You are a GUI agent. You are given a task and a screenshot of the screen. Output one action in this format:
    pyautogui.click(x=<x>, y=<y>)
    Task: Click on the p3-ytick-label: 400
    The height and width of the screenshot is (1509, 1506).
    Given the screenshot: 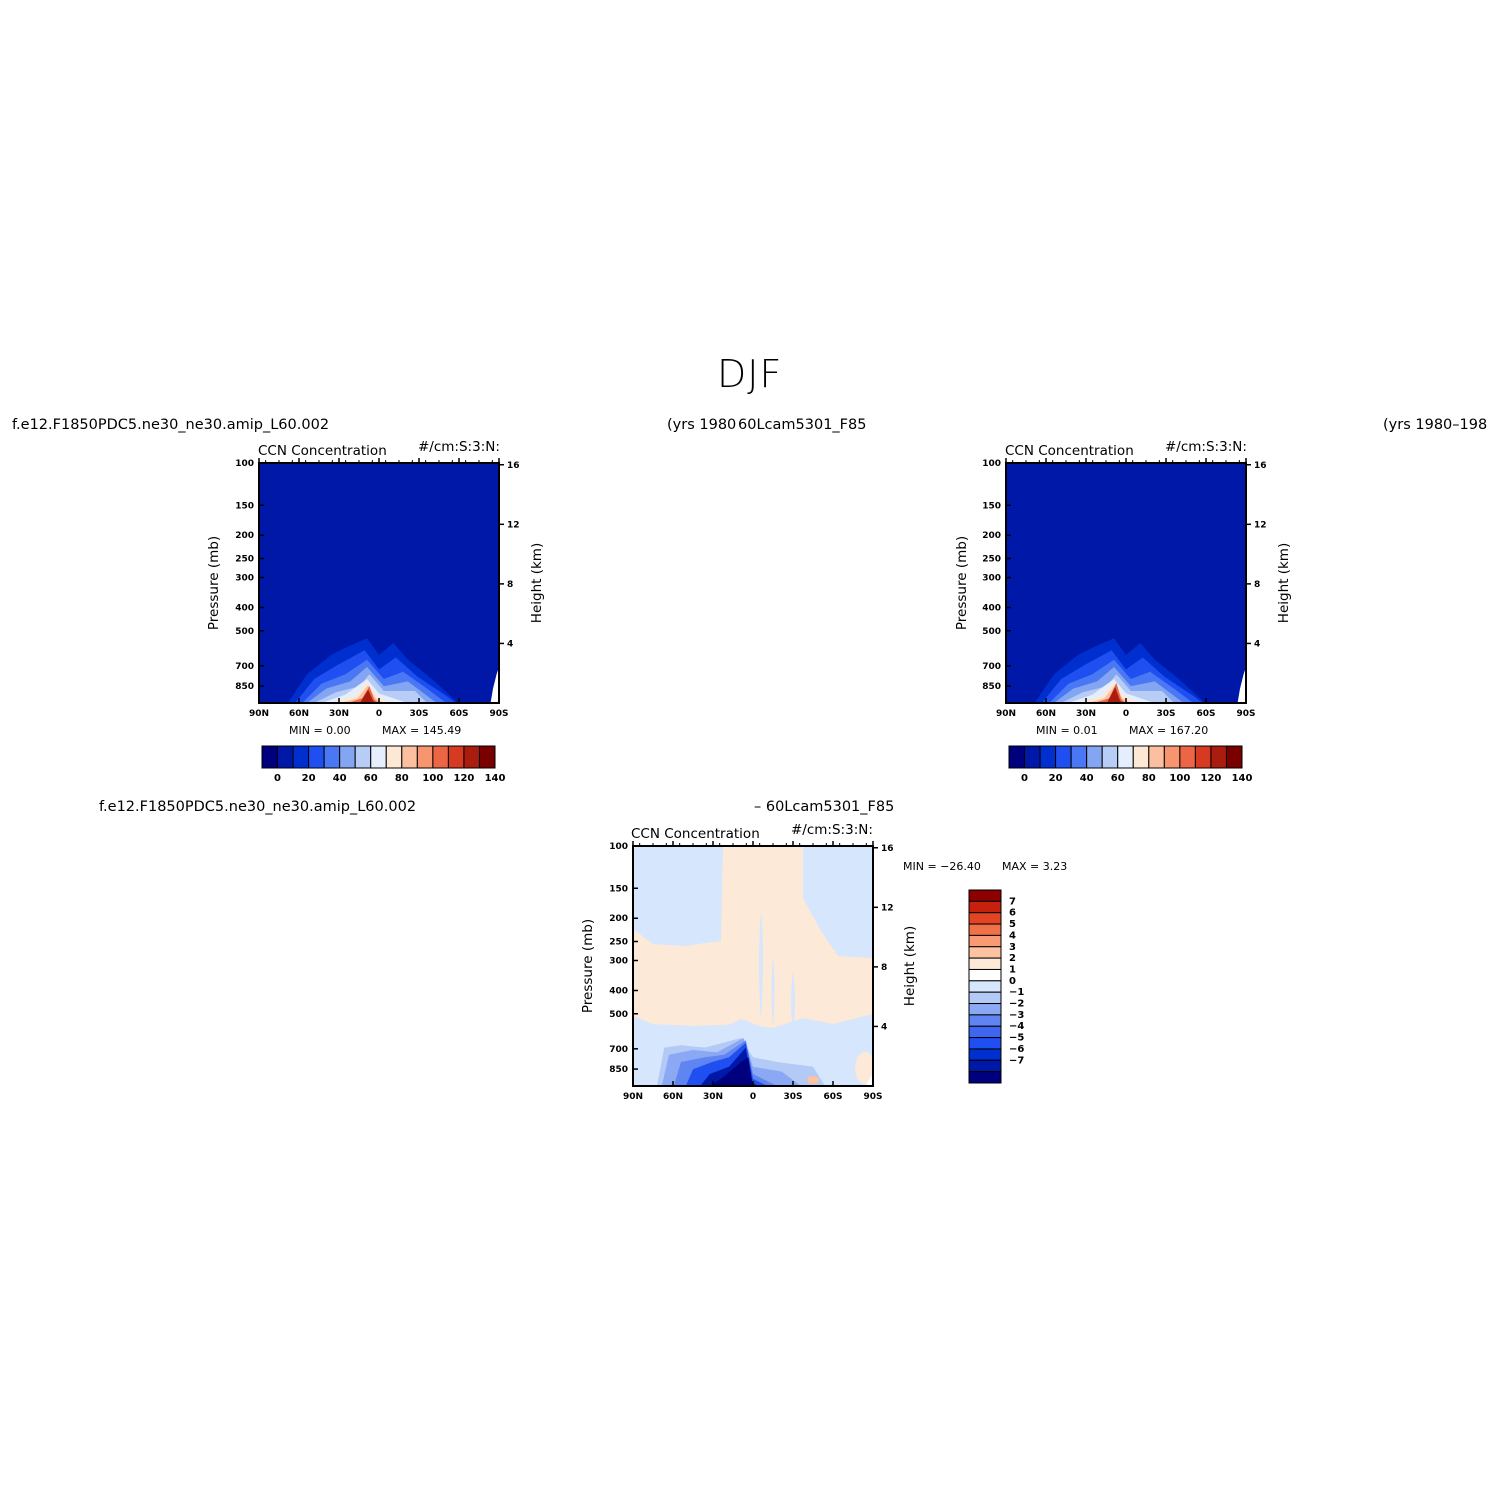 What is the action you would take?
    pyautogui.click(x=618, y=991)
    